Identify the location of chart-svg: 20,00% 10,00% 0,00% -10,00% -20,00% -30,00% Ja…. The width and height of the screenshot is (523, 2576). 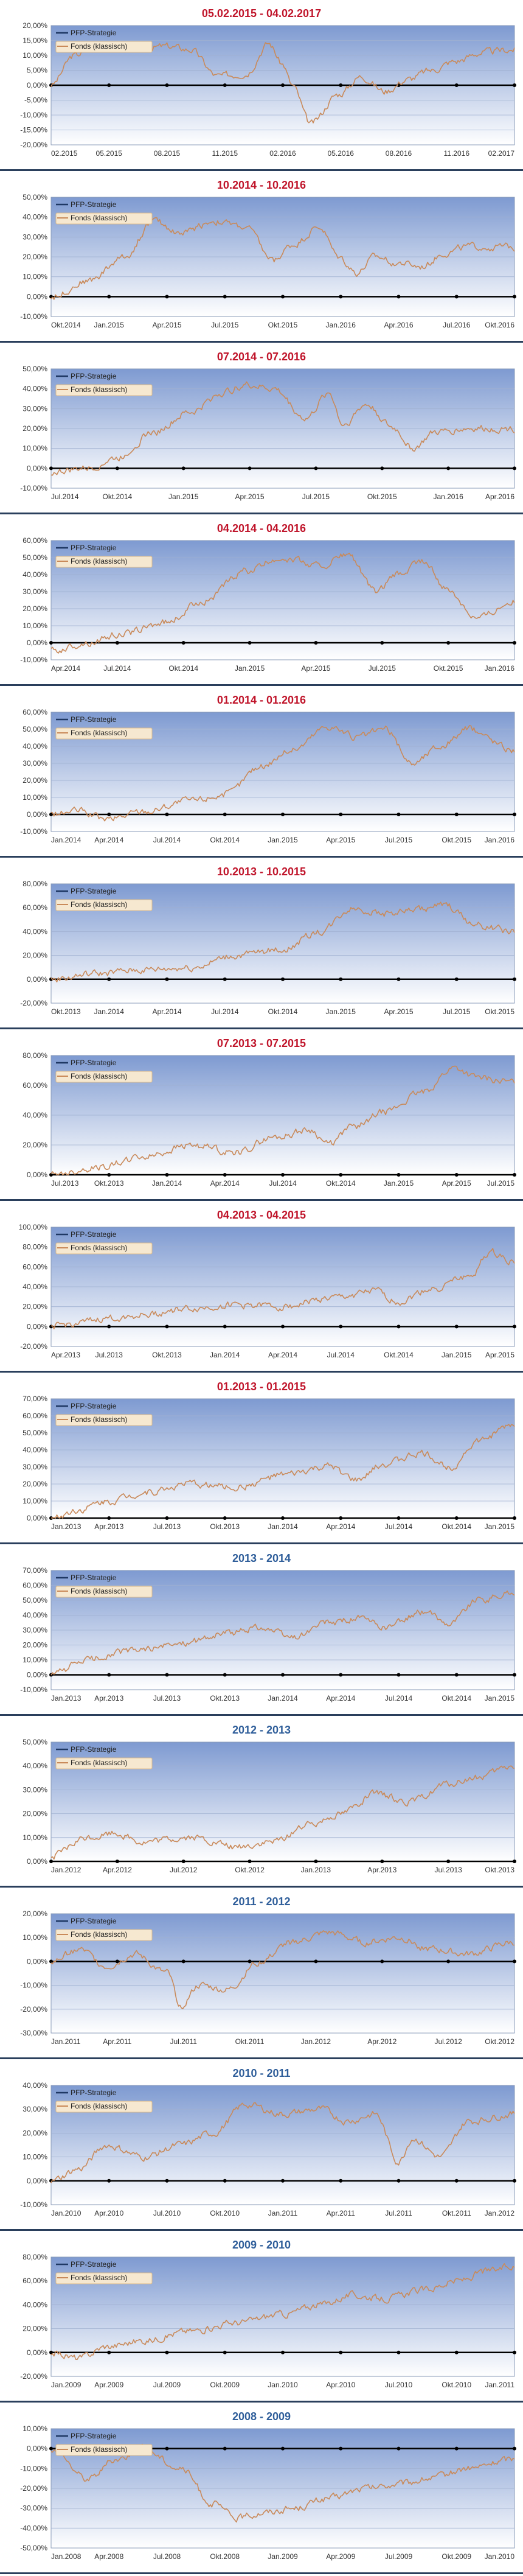
(268, 1978).